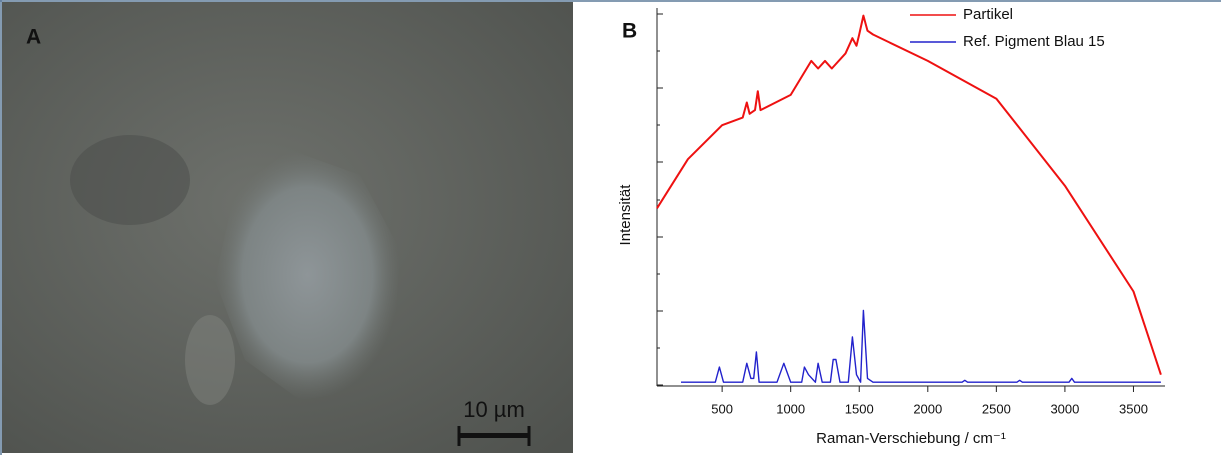 The height and width of the screenshot is (460, 1221). Describe the element at coordinates (790, 408) in the screenshot. I see `x-tick-label: 1000` at that location.